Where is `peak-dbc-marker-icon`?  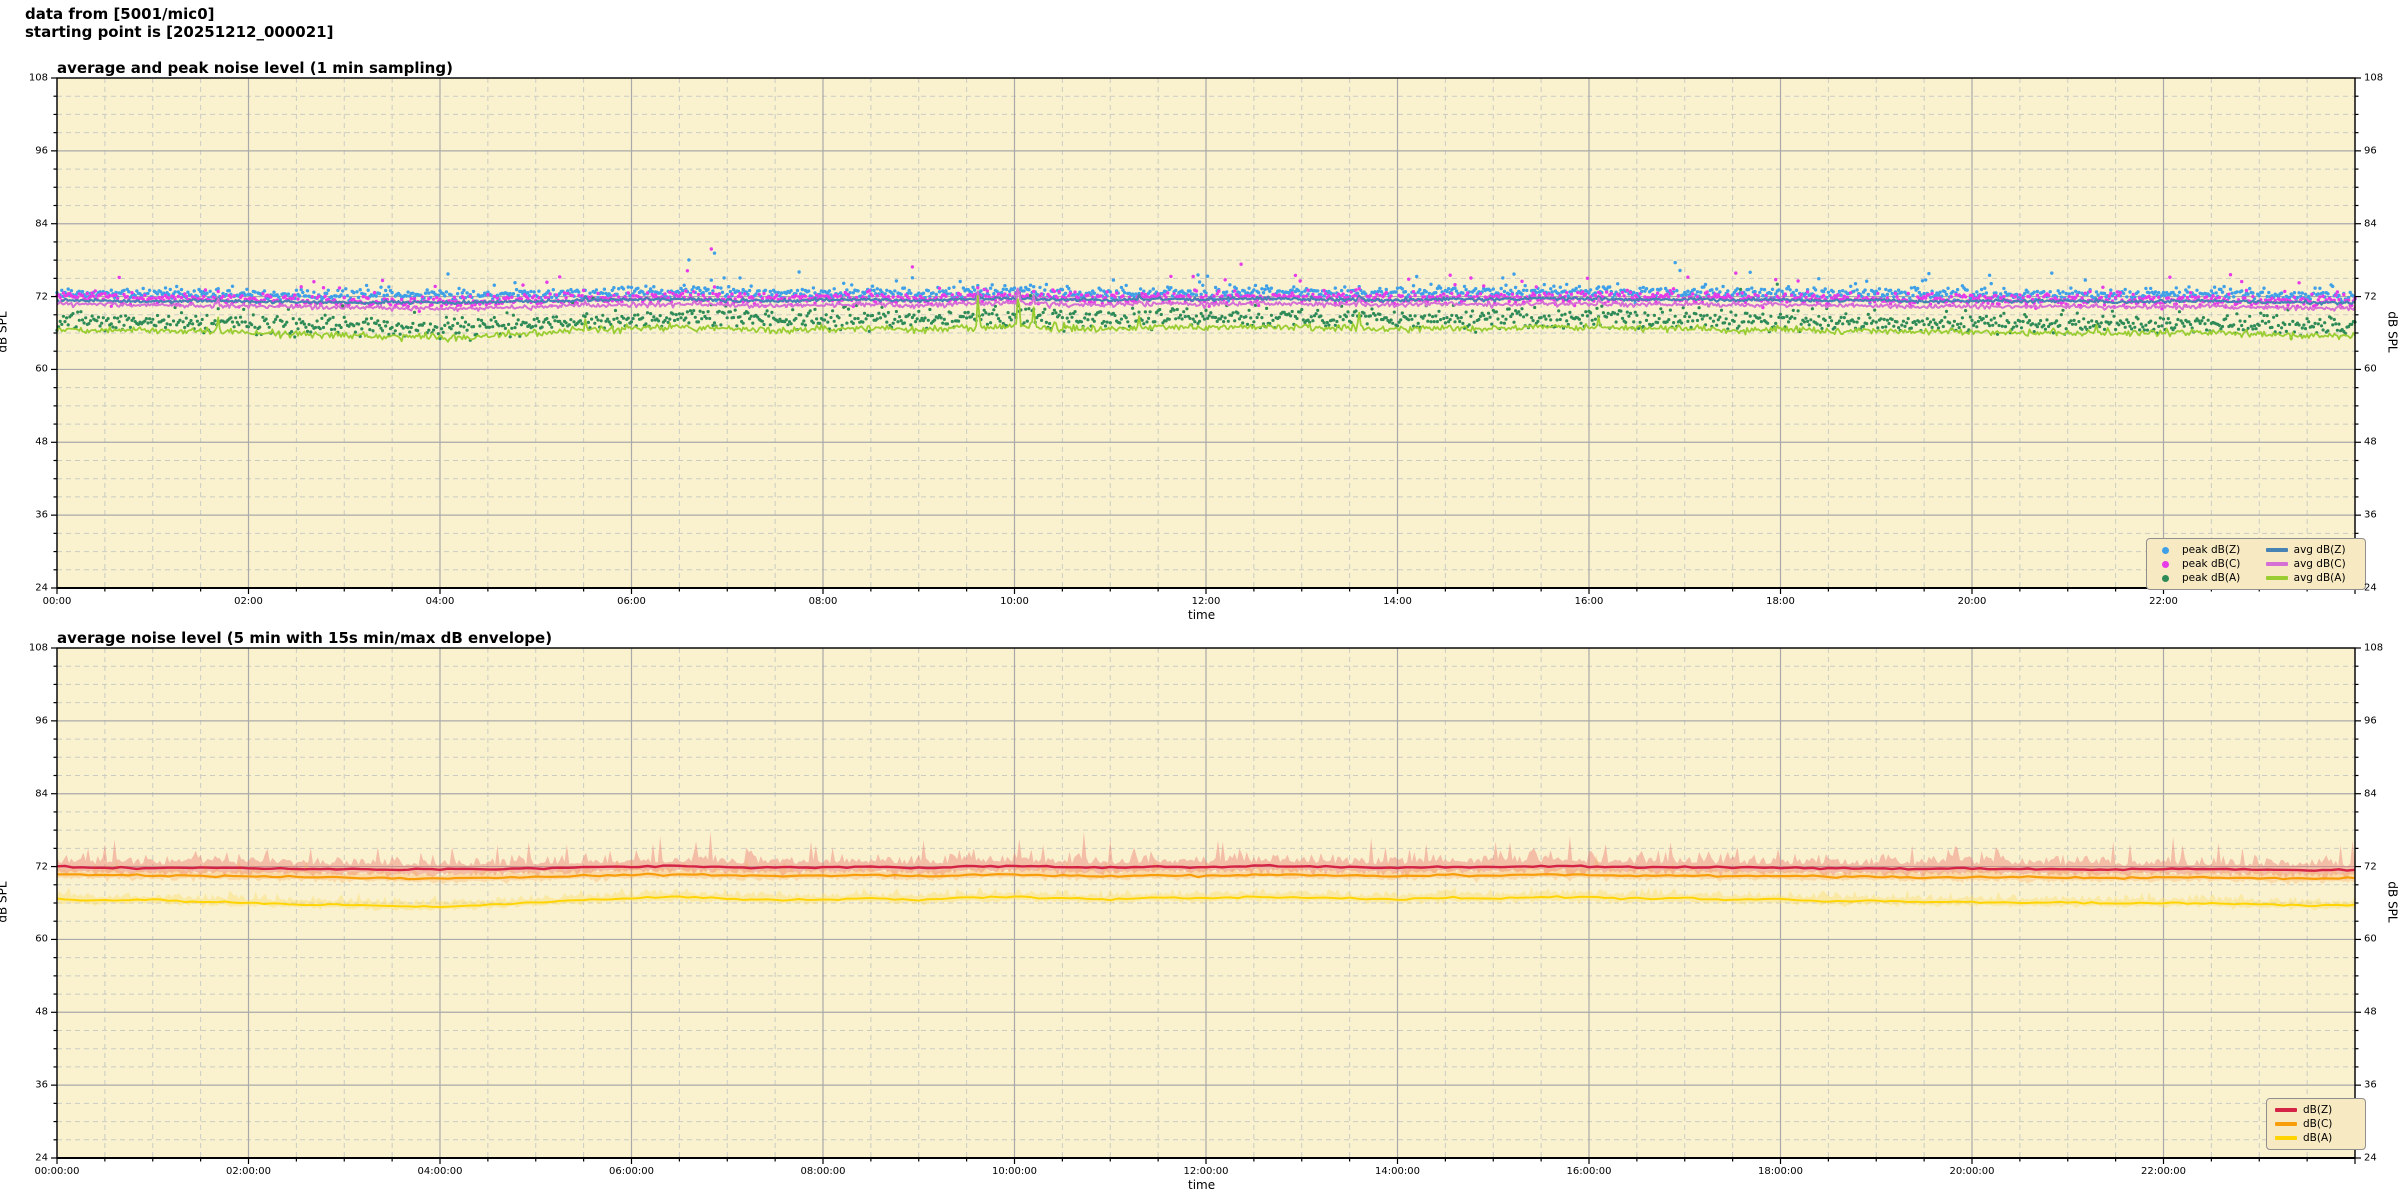
peak-dbc-marker-icon is located at coordinates (2165, 564).